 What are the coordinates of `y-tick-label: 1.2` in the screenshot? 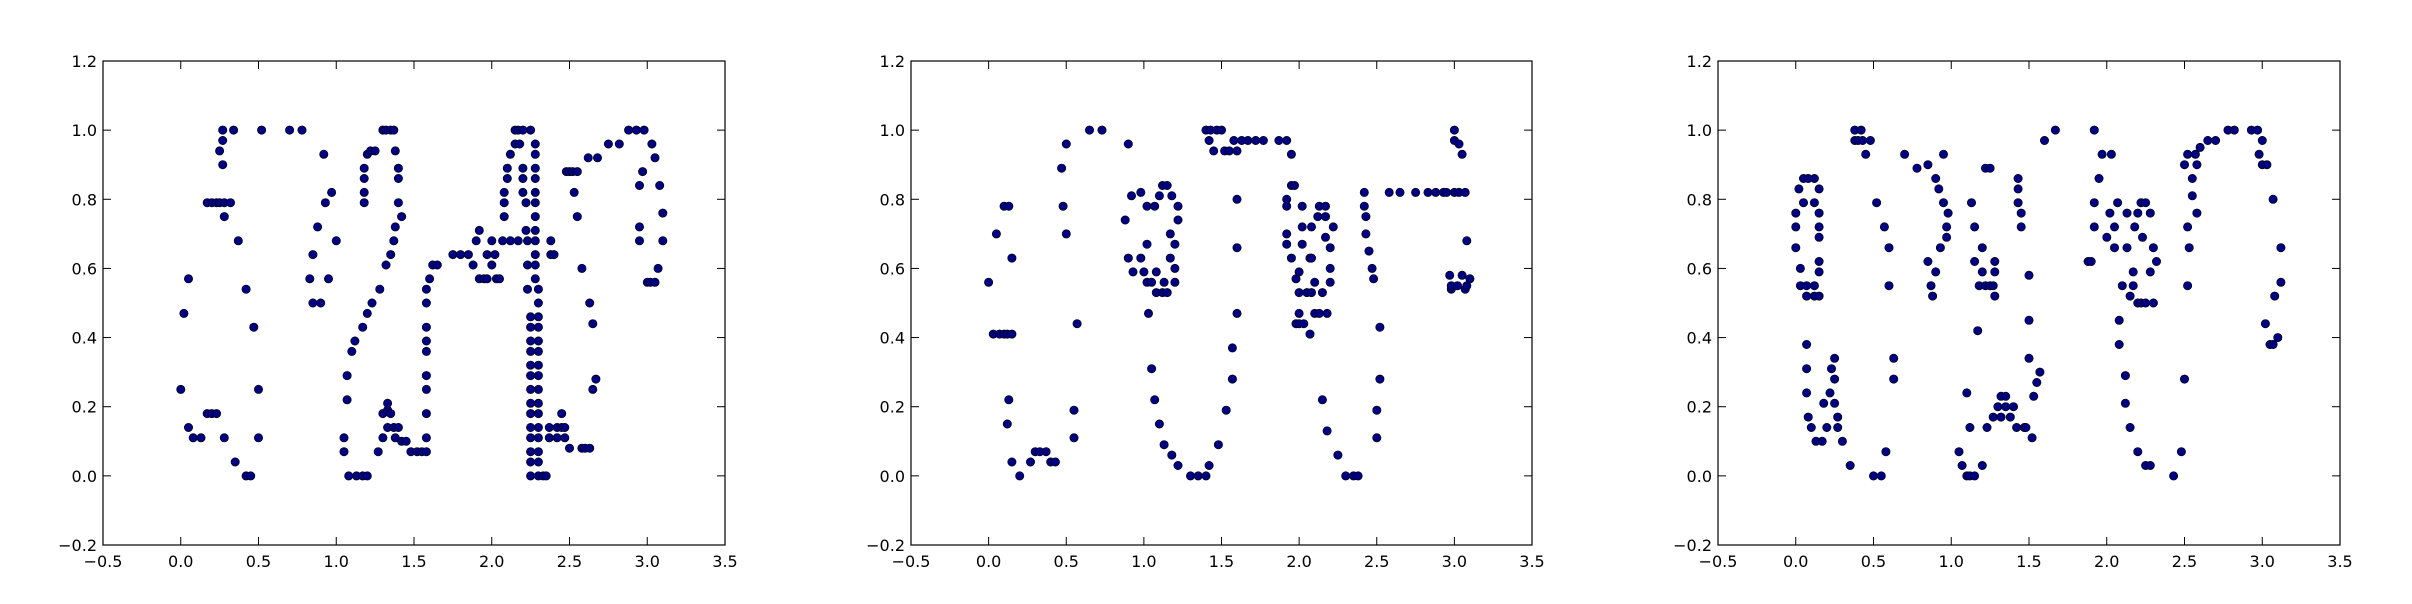 It's located at (892, 61).